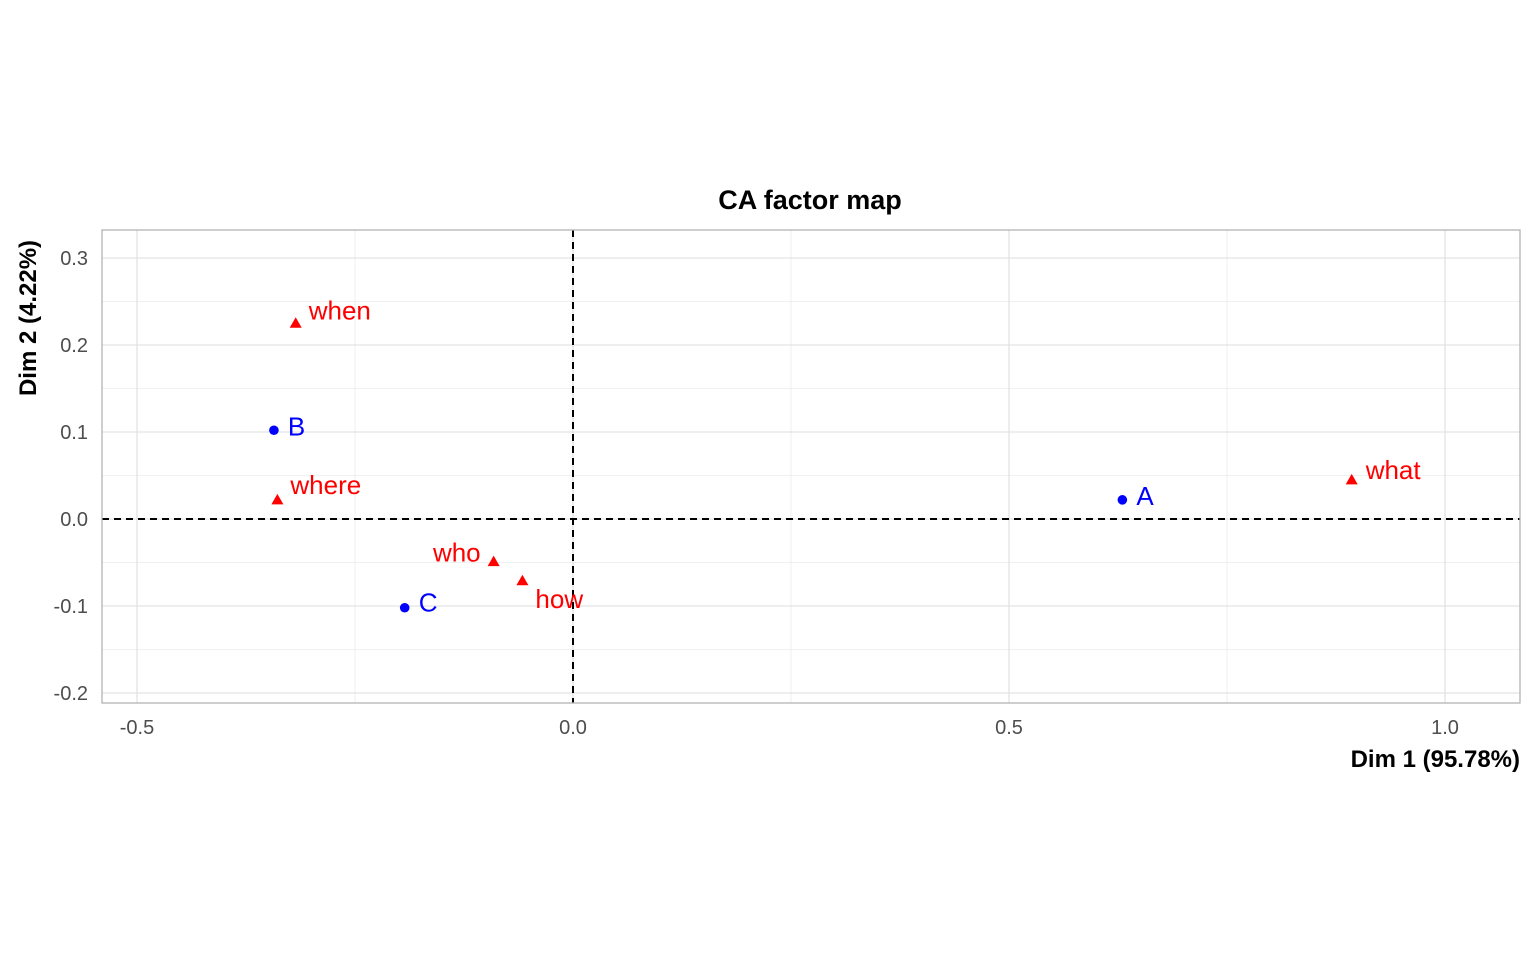 Image resolution: width=1536 pixels, height=960 pixels. What do you see at coordinates (74, 433) in the screenshot?
I see `y-tick-label: 0.1` at bounding box center [74, 433].